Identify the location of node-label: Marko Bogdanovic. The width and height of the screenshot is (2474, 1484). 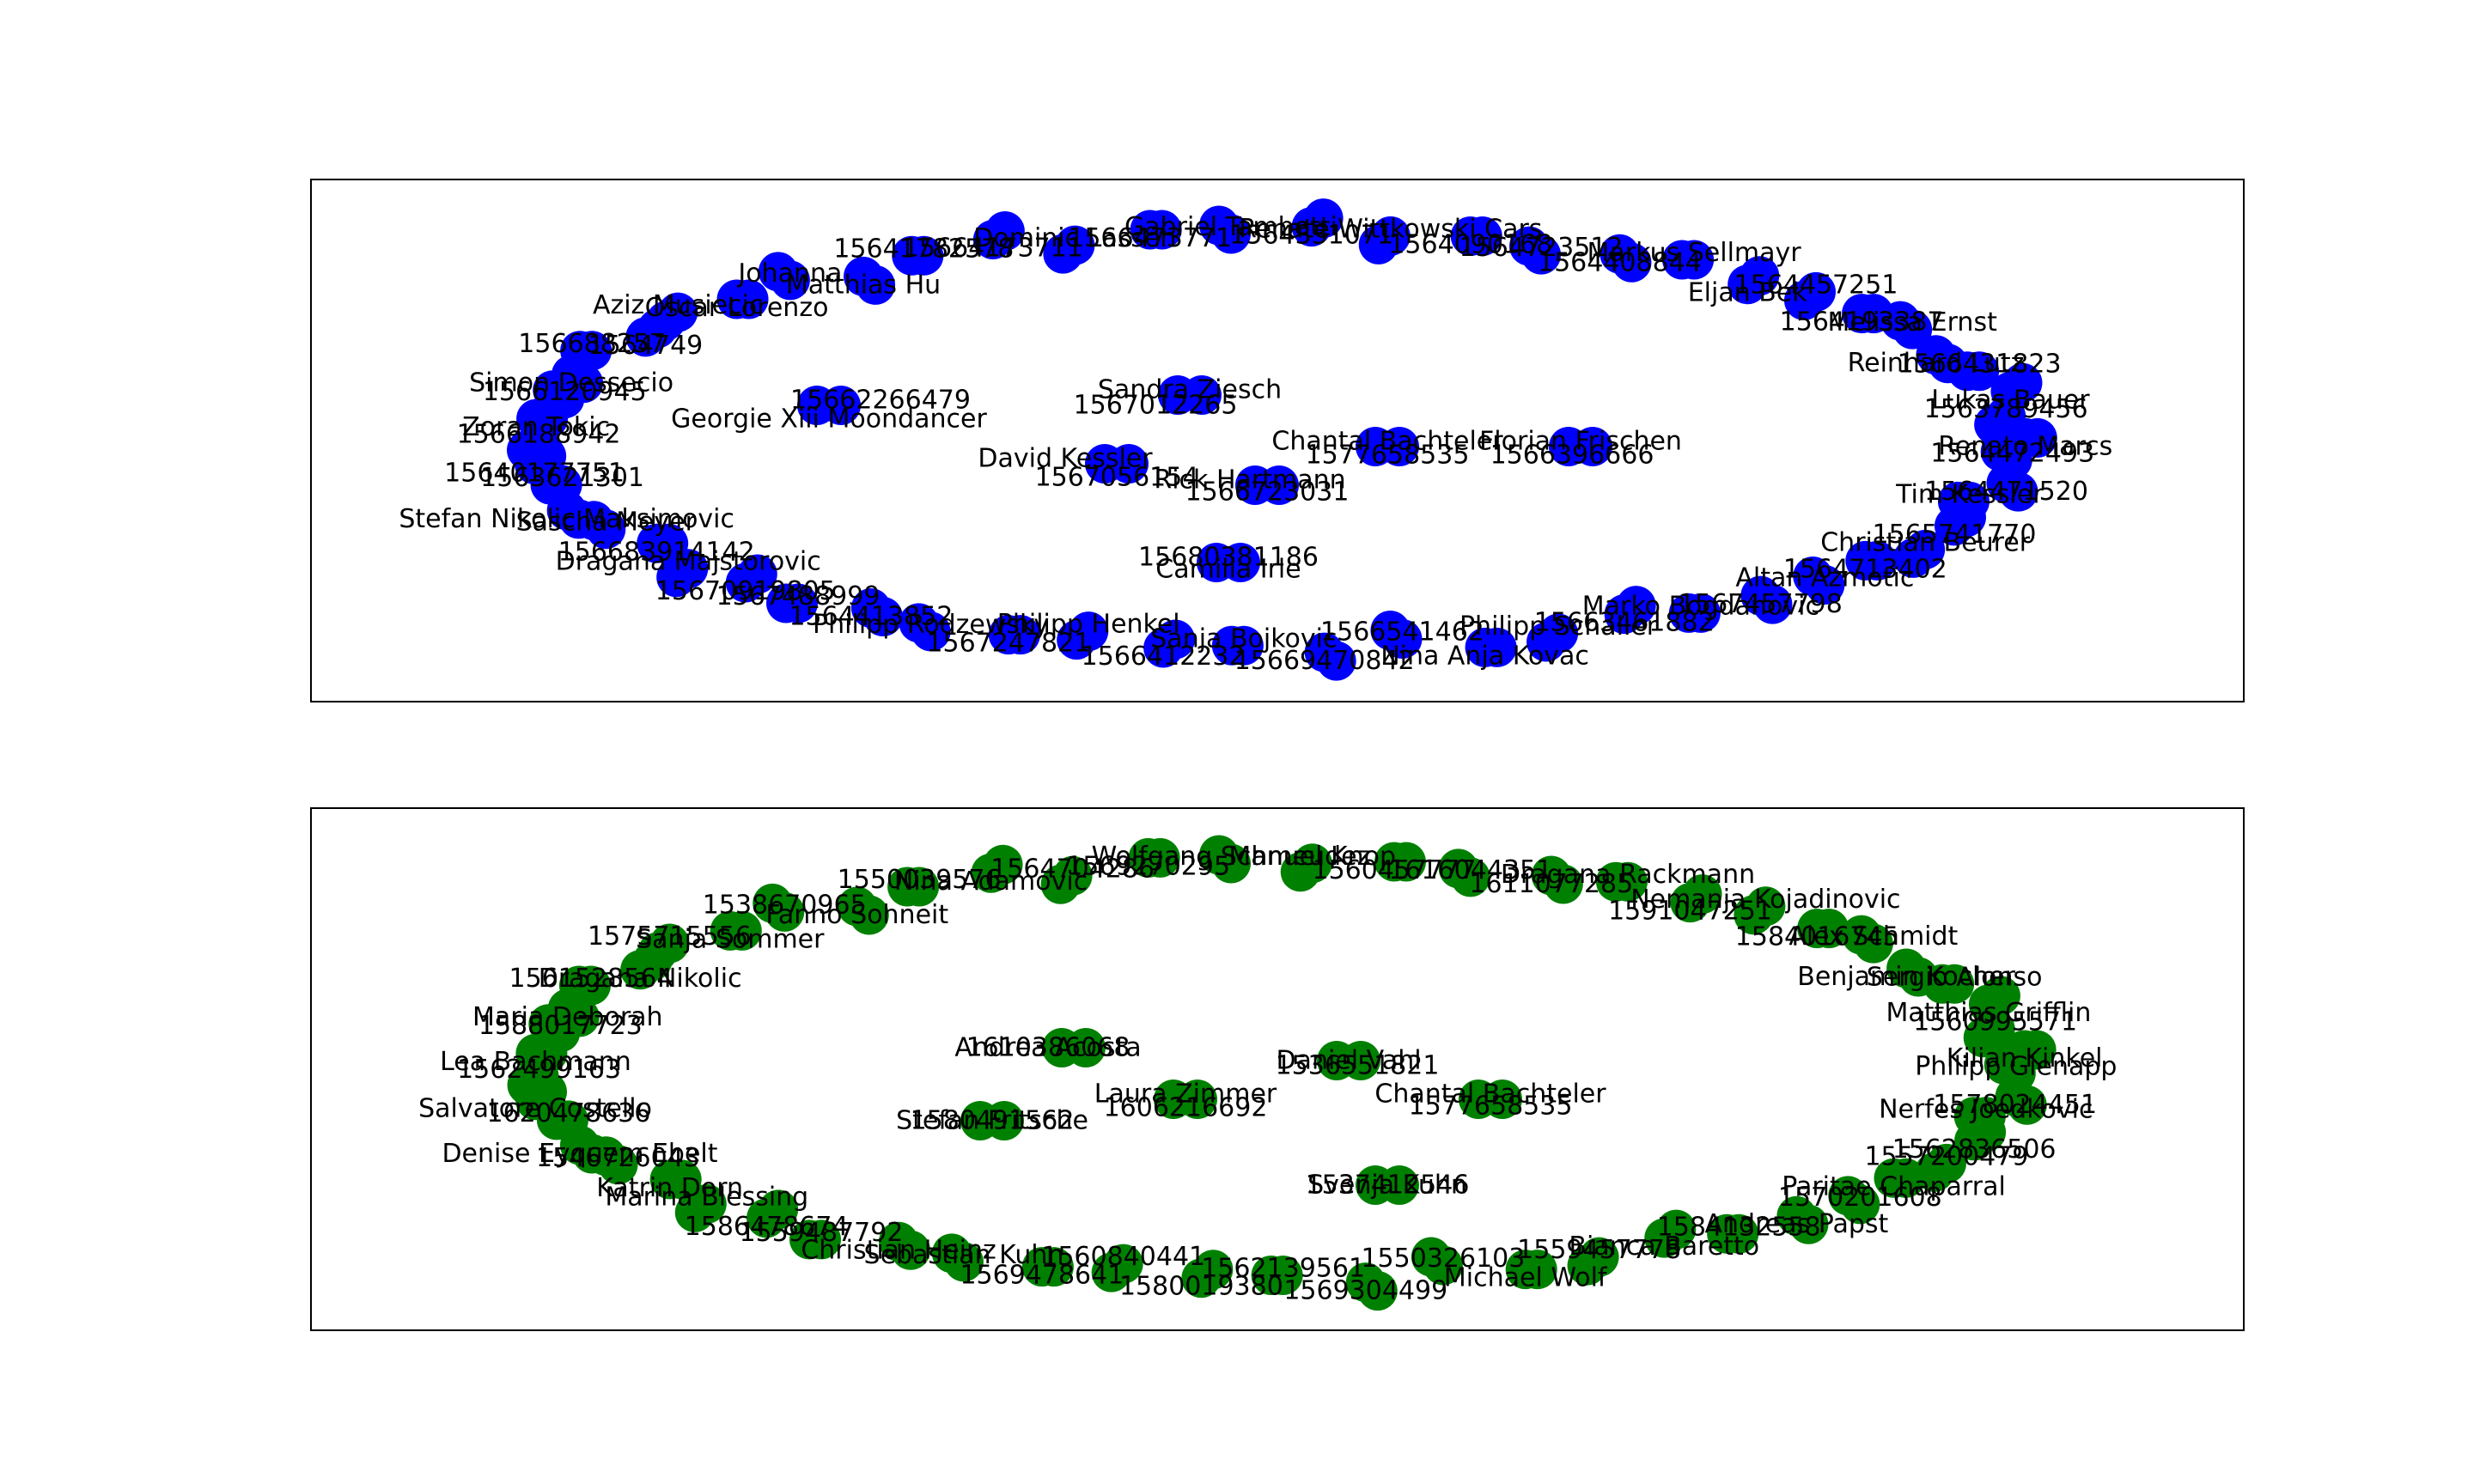
(1700, 606).